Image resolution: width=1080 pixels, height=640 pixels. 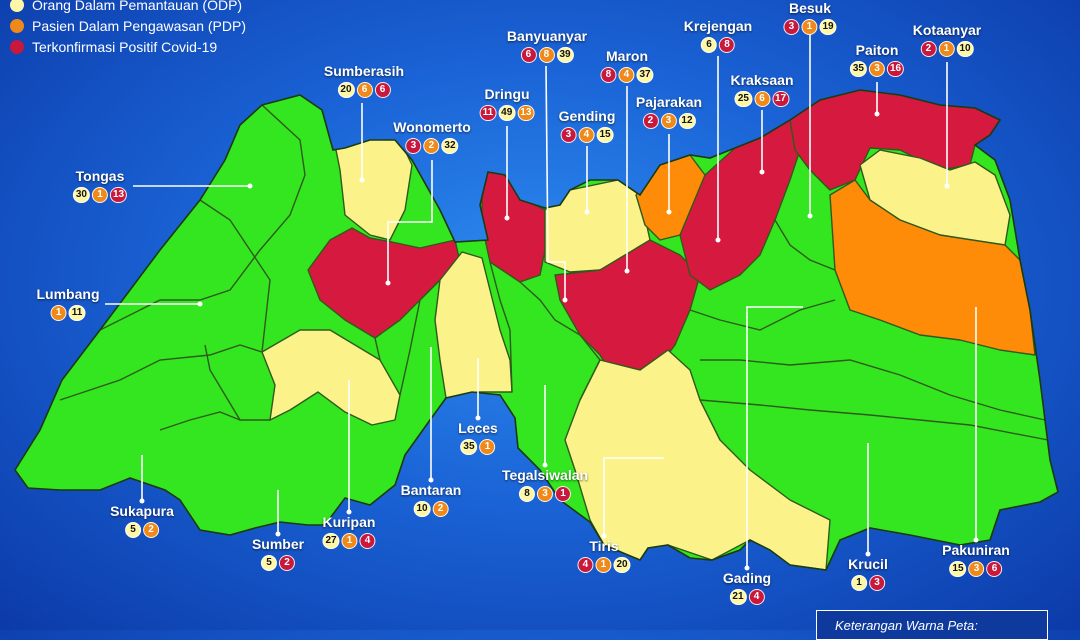 I want to click on pos-count-badge: 2, so click(x=650, y=120).